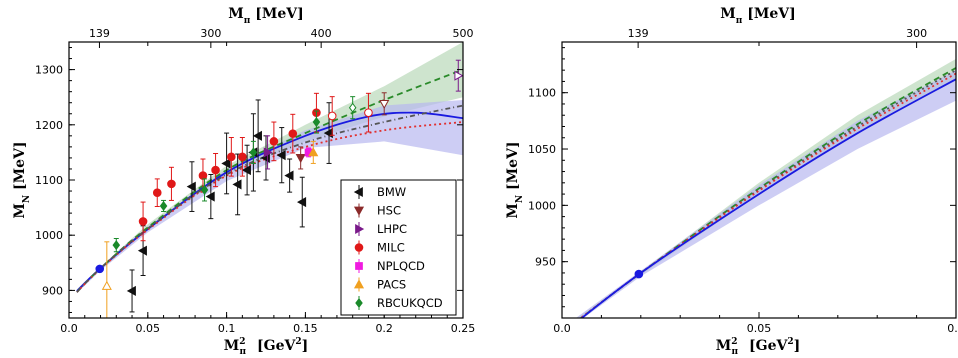 This screenshot has width=958, height=358. What do you see at coordinates (463, 33) in the screenshot?
I see `top-tick-label: 500` at bounding box center [463, 33].